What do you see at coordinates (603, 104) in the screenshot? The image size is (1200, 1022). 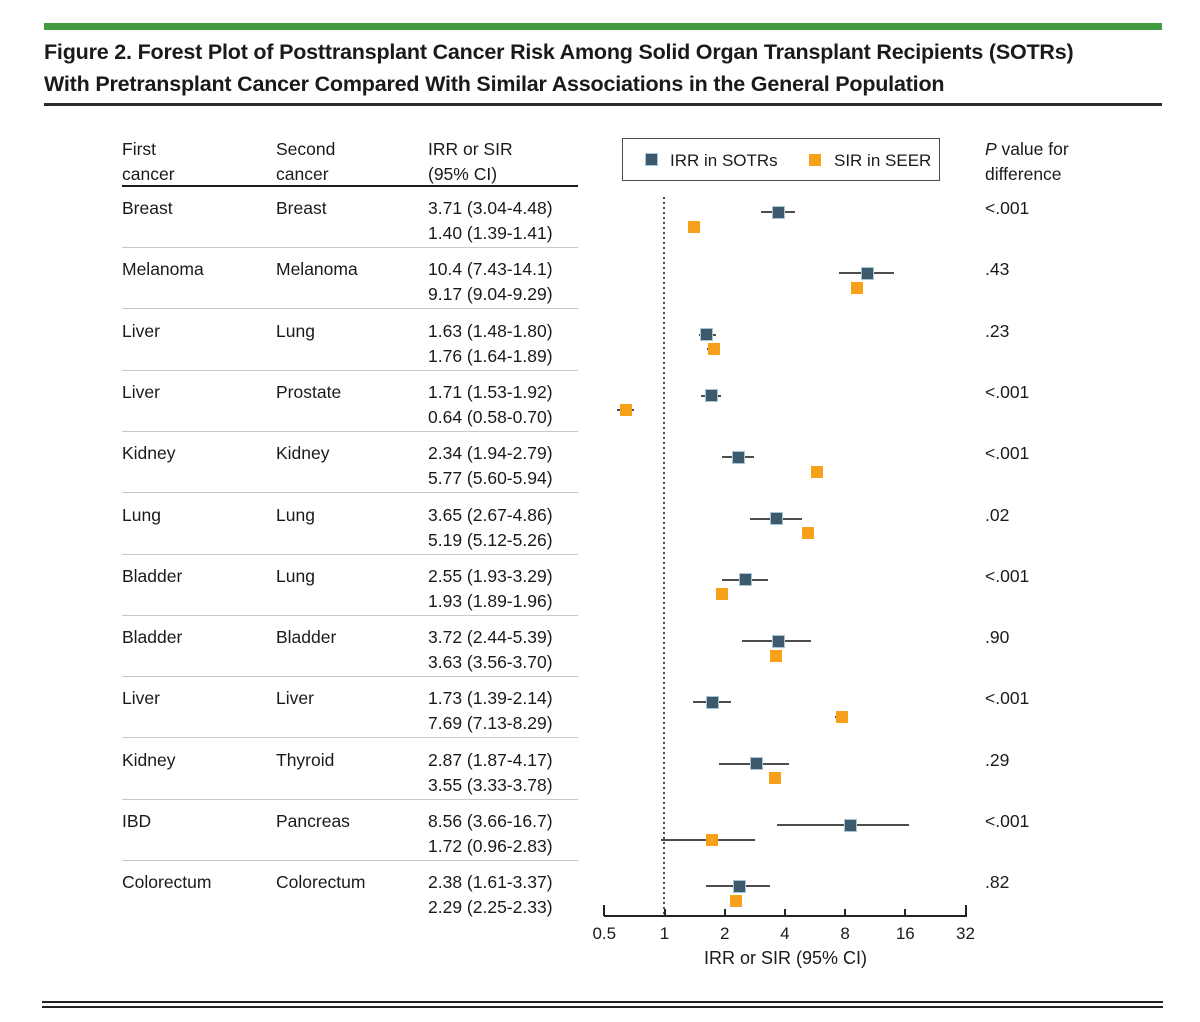 I see `title-rule` at bounding box center [603, 104].